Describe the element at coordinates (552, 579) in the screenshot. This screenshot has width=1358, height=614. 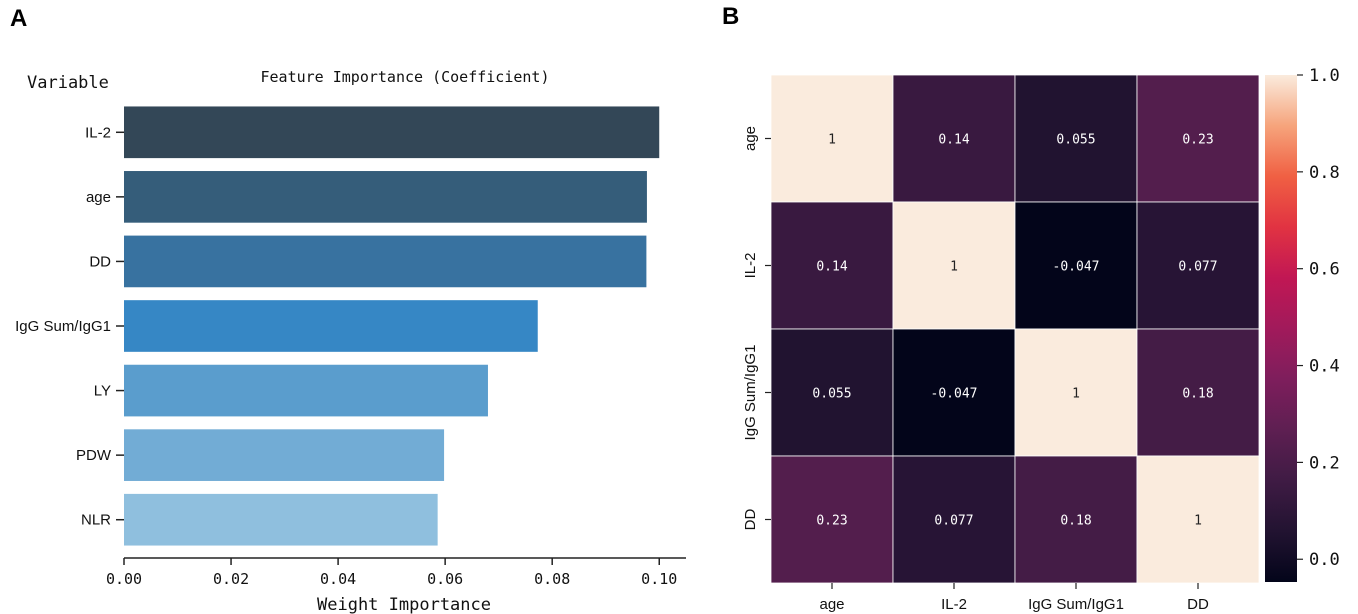
I see `x-tick-label: 0.08` at that location.